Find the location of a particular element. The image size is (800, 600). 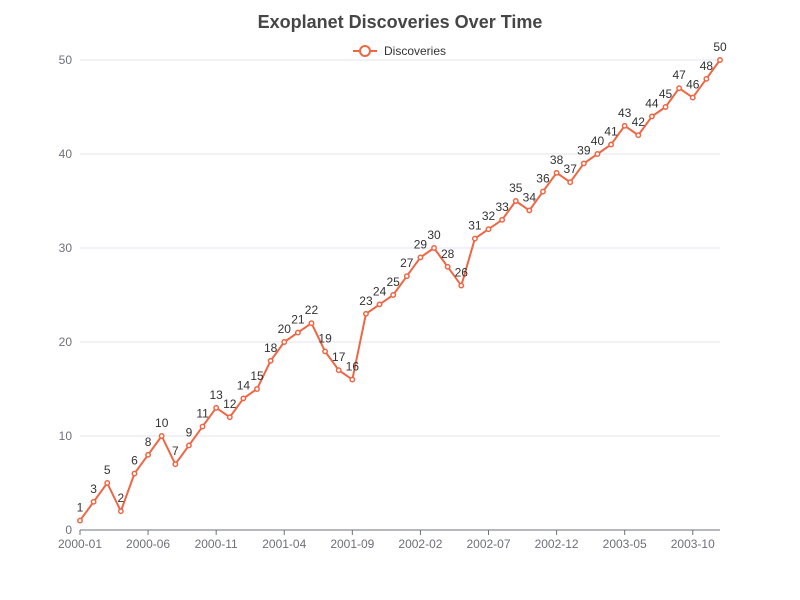

data-label: 13 is located at coordinates (216, 395).